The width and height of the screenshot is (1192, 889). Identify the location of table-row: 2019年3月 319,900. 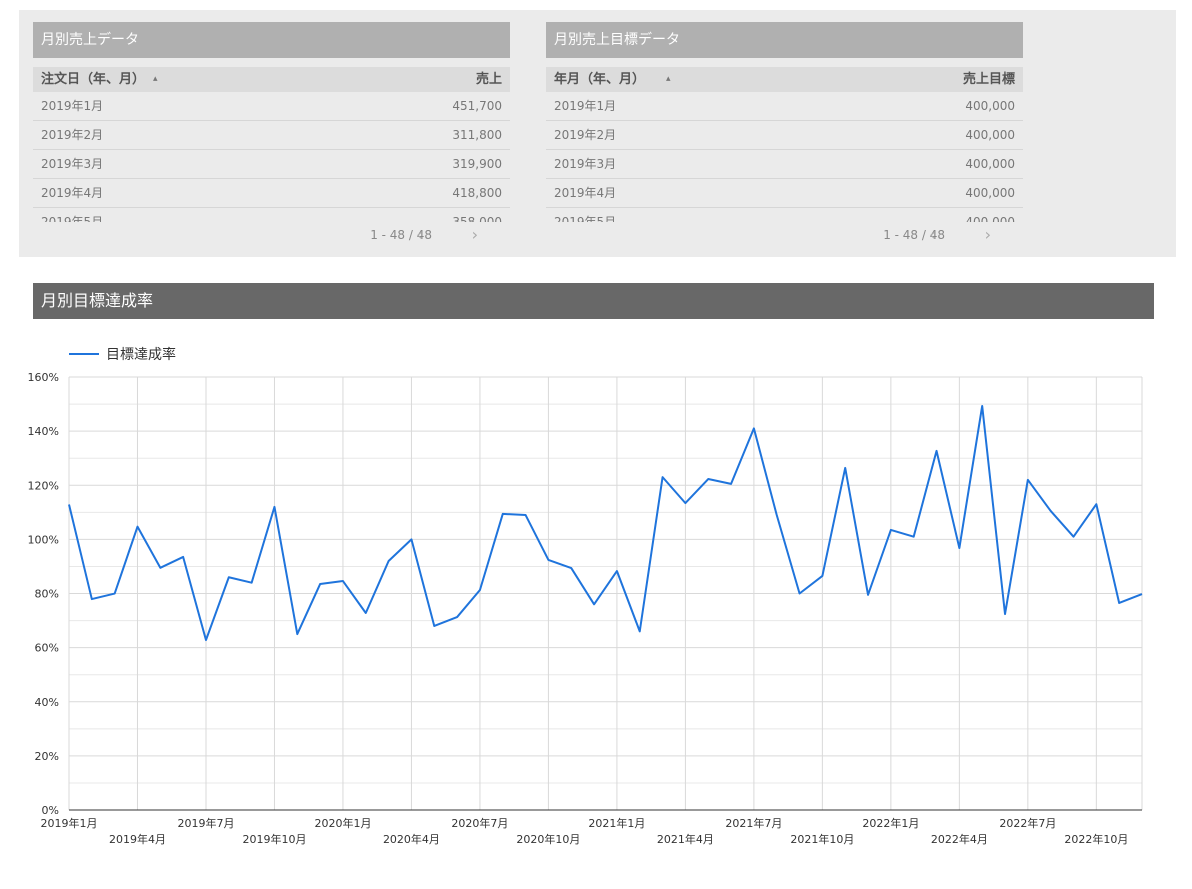
(271, 164).